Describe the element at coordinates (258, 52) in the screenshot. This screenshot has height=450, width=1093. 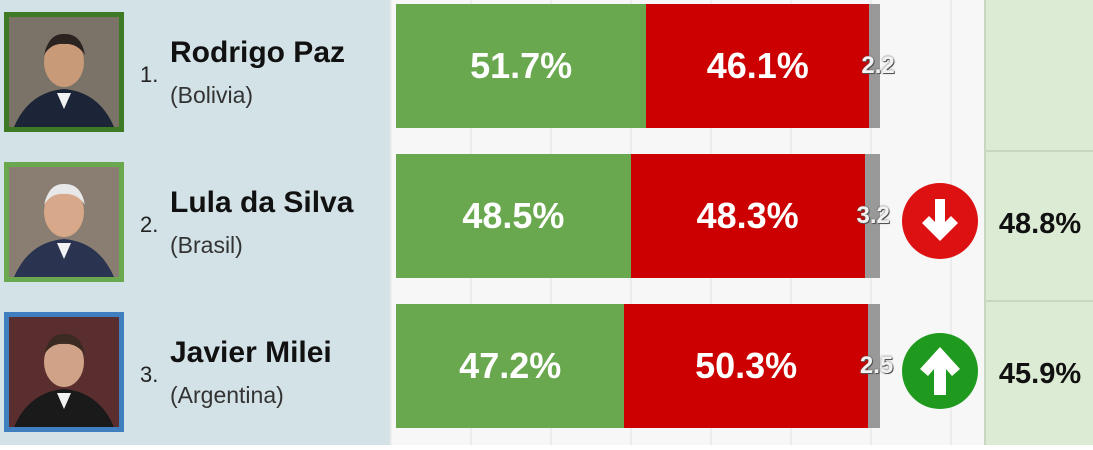
I see `candidate-name: Rodrigo Paz` at that location.